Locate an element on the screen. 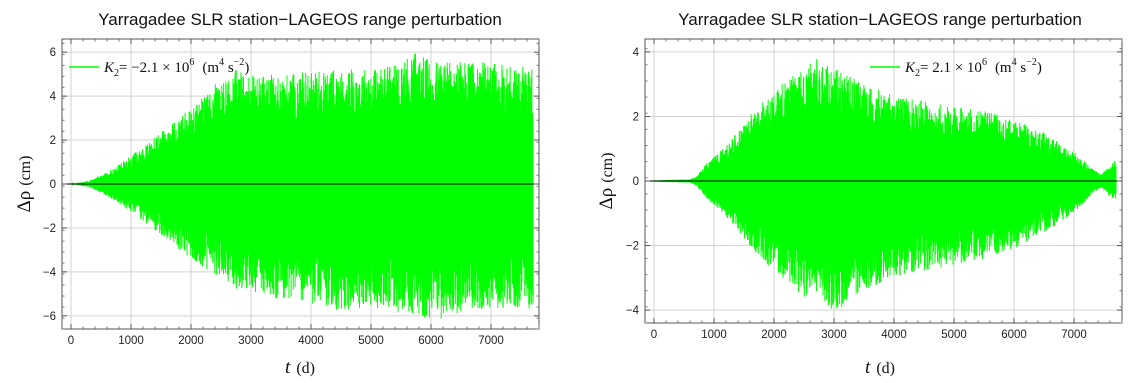  left-x-tick-label: 4000 is located at coordinates (311, 341).